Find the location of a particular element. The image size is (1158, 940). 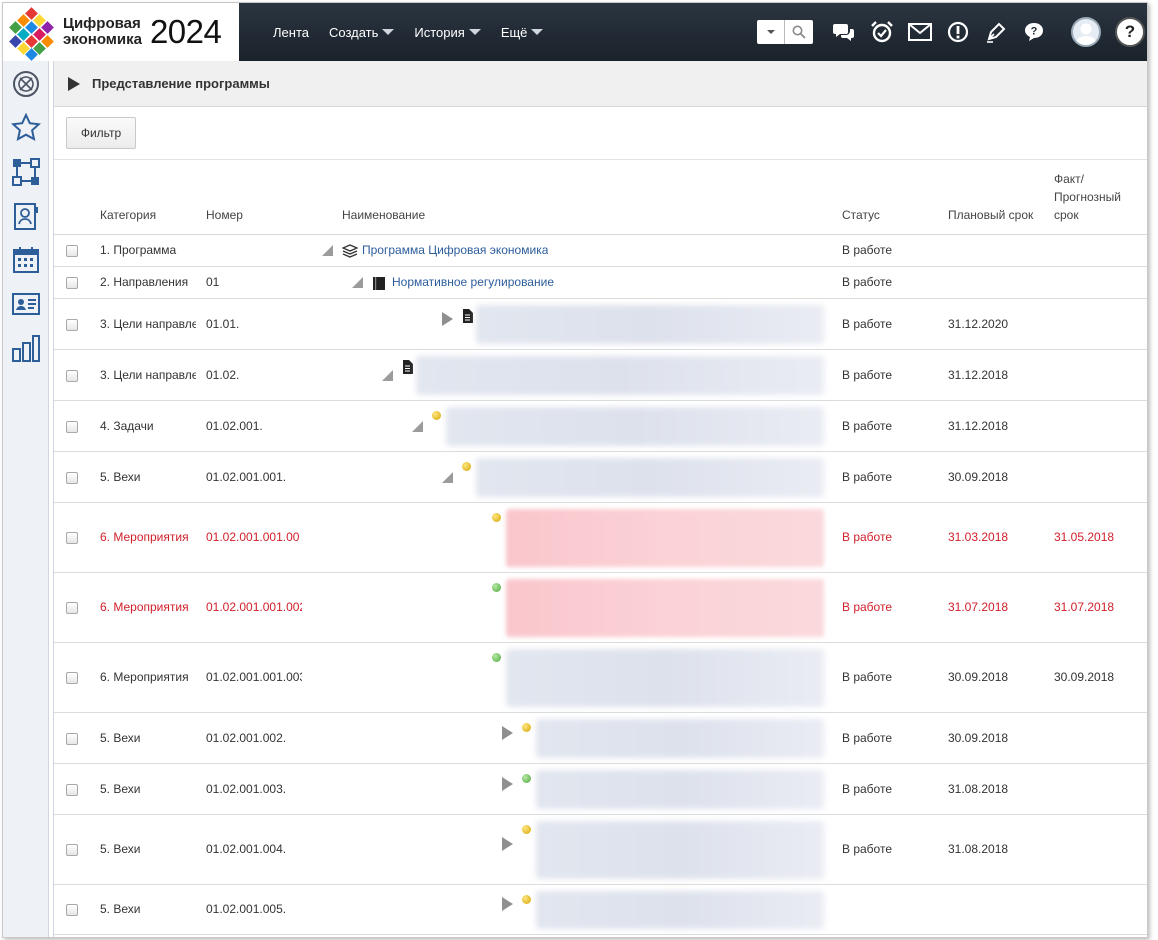

column-header-plan-date: Плановый срок is located at coordinates (991, 215).